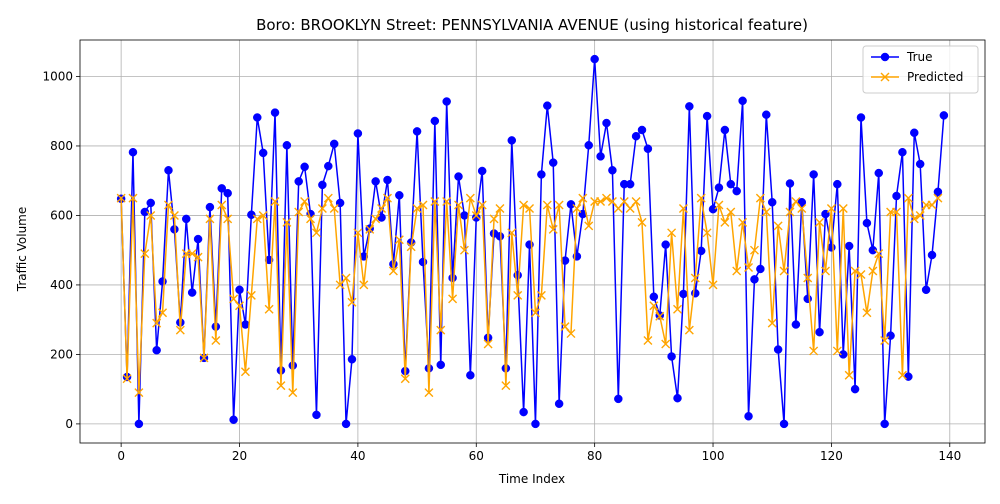 The image size is (1000, 504). I want to click on y-tick-label: 1000, so click(57, 76).